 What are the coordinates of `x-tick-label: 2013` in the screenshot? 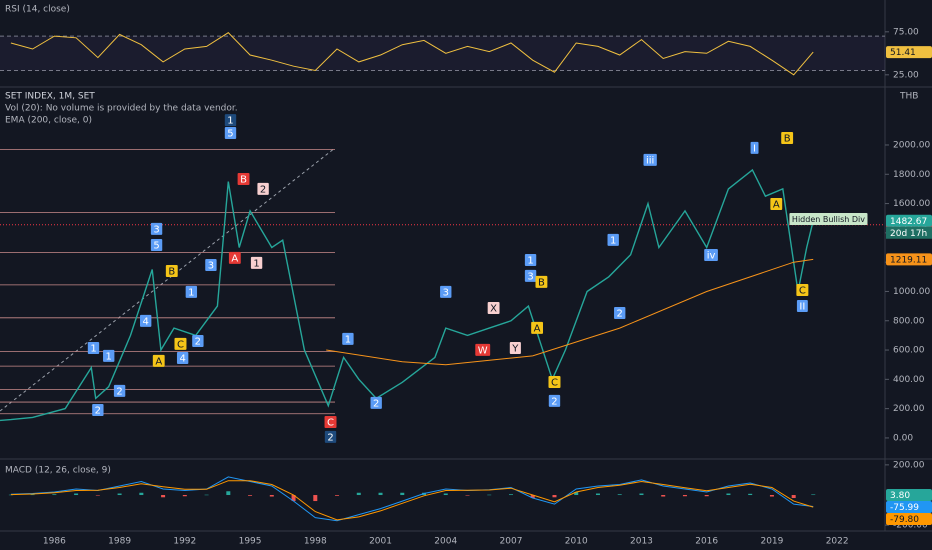 It's located at (641, 542).